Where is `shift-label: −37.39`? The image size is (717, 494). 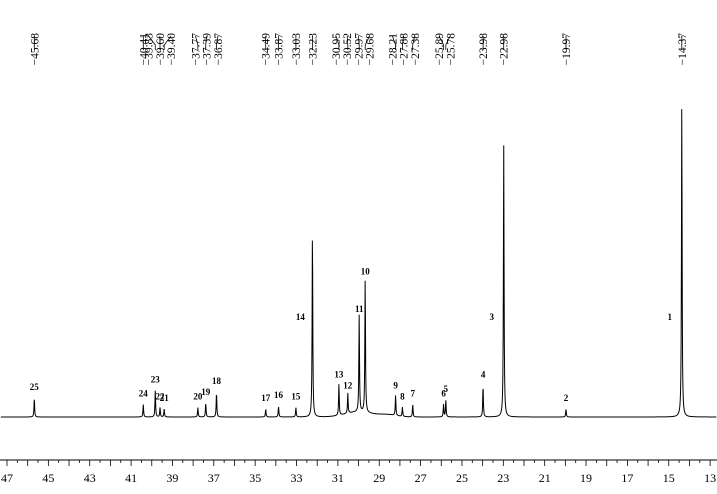
shift-label: −37.39 is located at coordinates (208, 49).